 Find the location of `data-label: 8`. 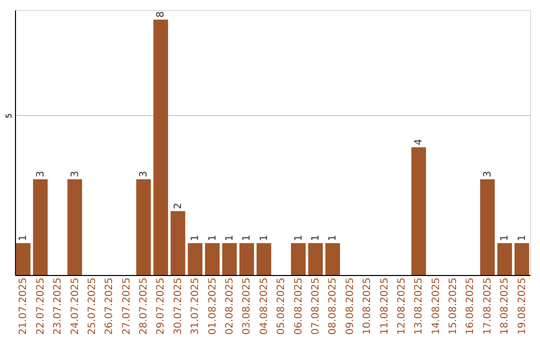

data-label: 8 is located at coordinates (161, 14).